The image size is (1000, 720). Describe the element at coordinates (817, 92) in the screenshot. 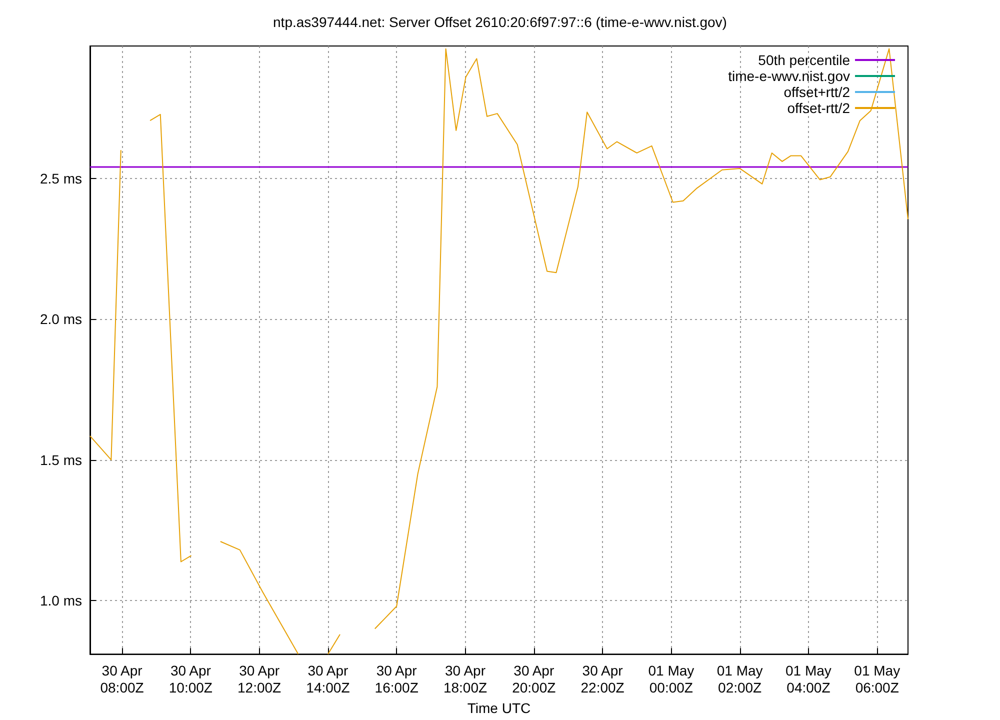

I see `legend-label: offset+rtt/2` at that location.